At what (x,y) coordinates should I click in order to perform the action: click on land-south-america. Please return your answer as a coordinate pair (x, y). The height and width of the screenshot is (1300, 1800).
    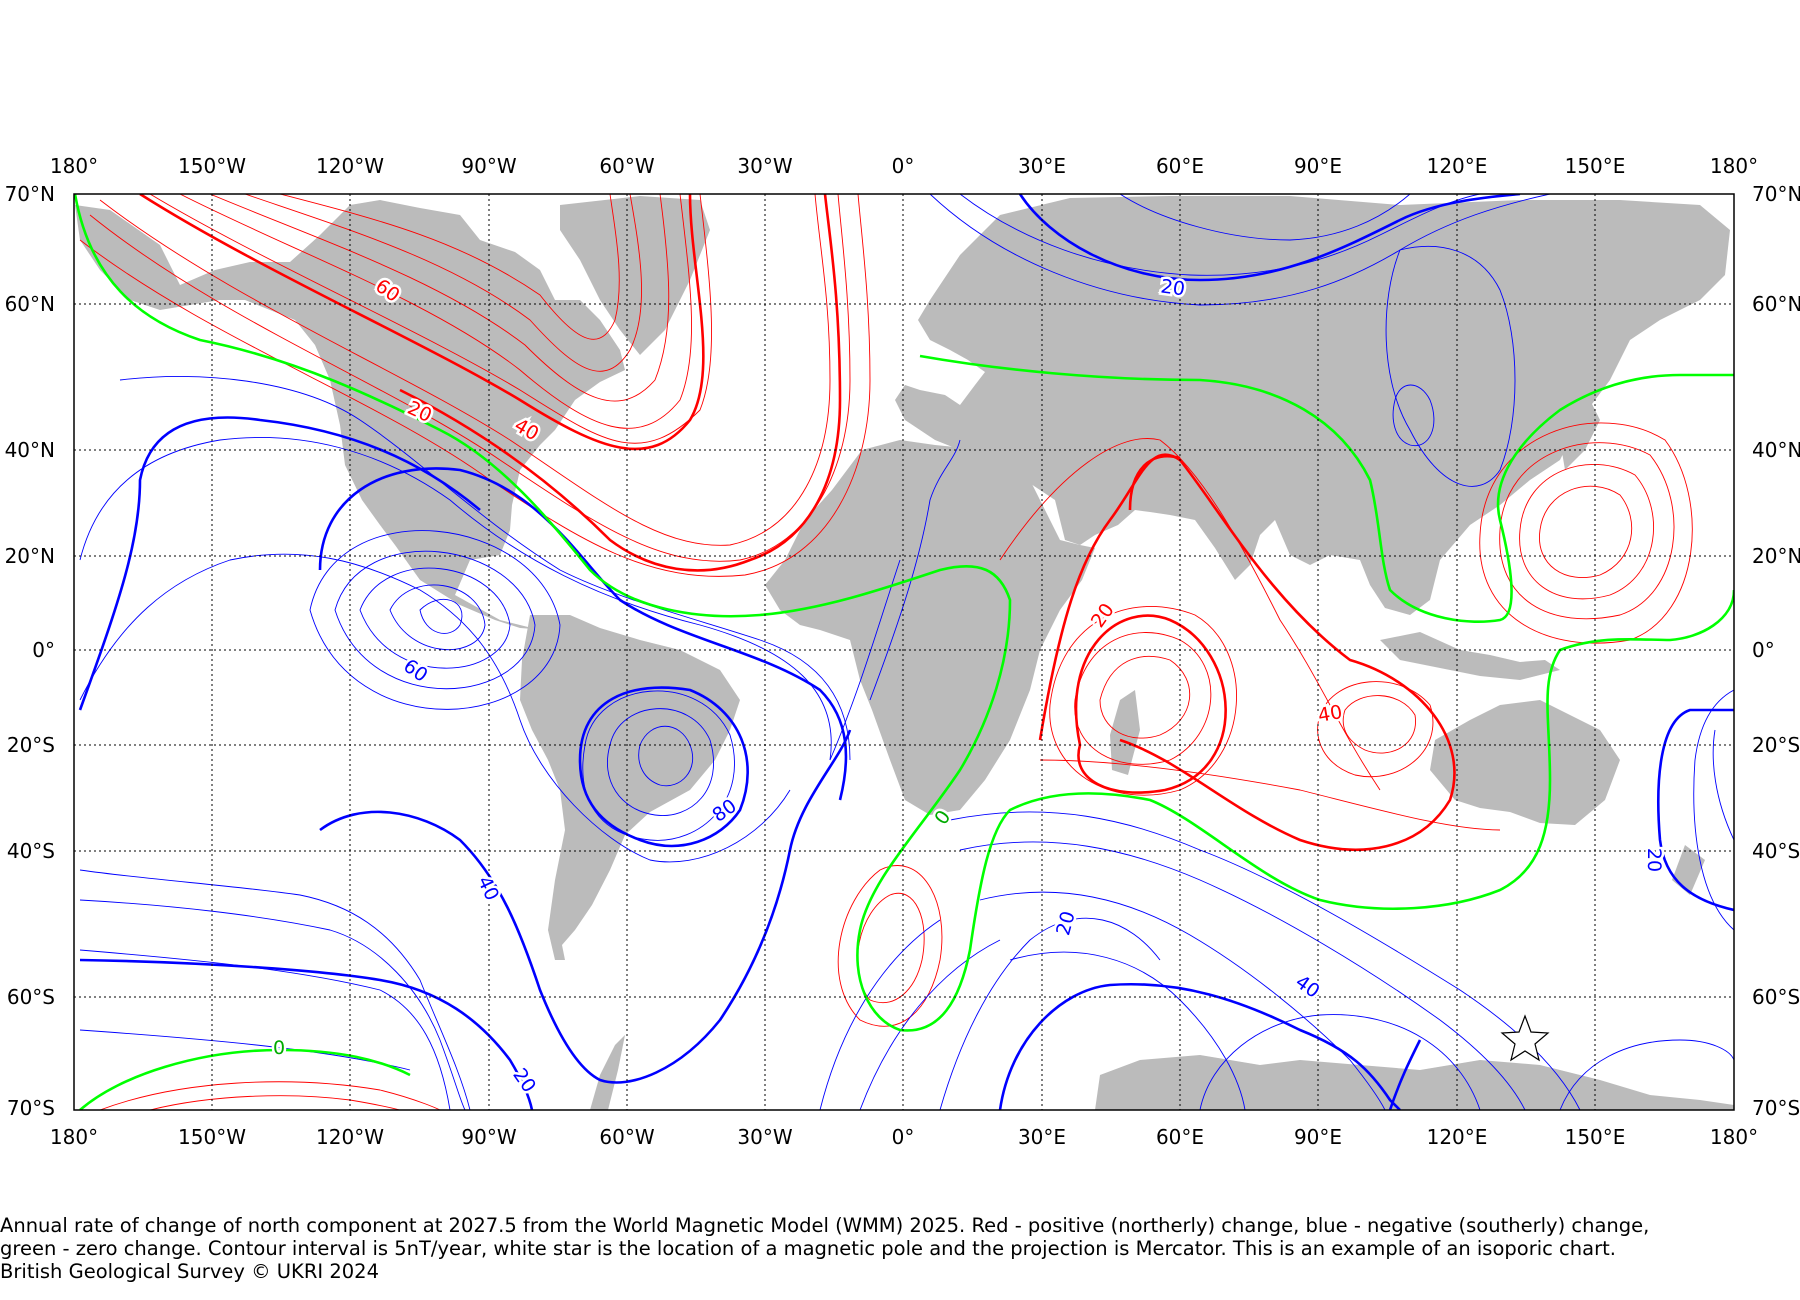
    Looking at the image, I should click on (630, 787).